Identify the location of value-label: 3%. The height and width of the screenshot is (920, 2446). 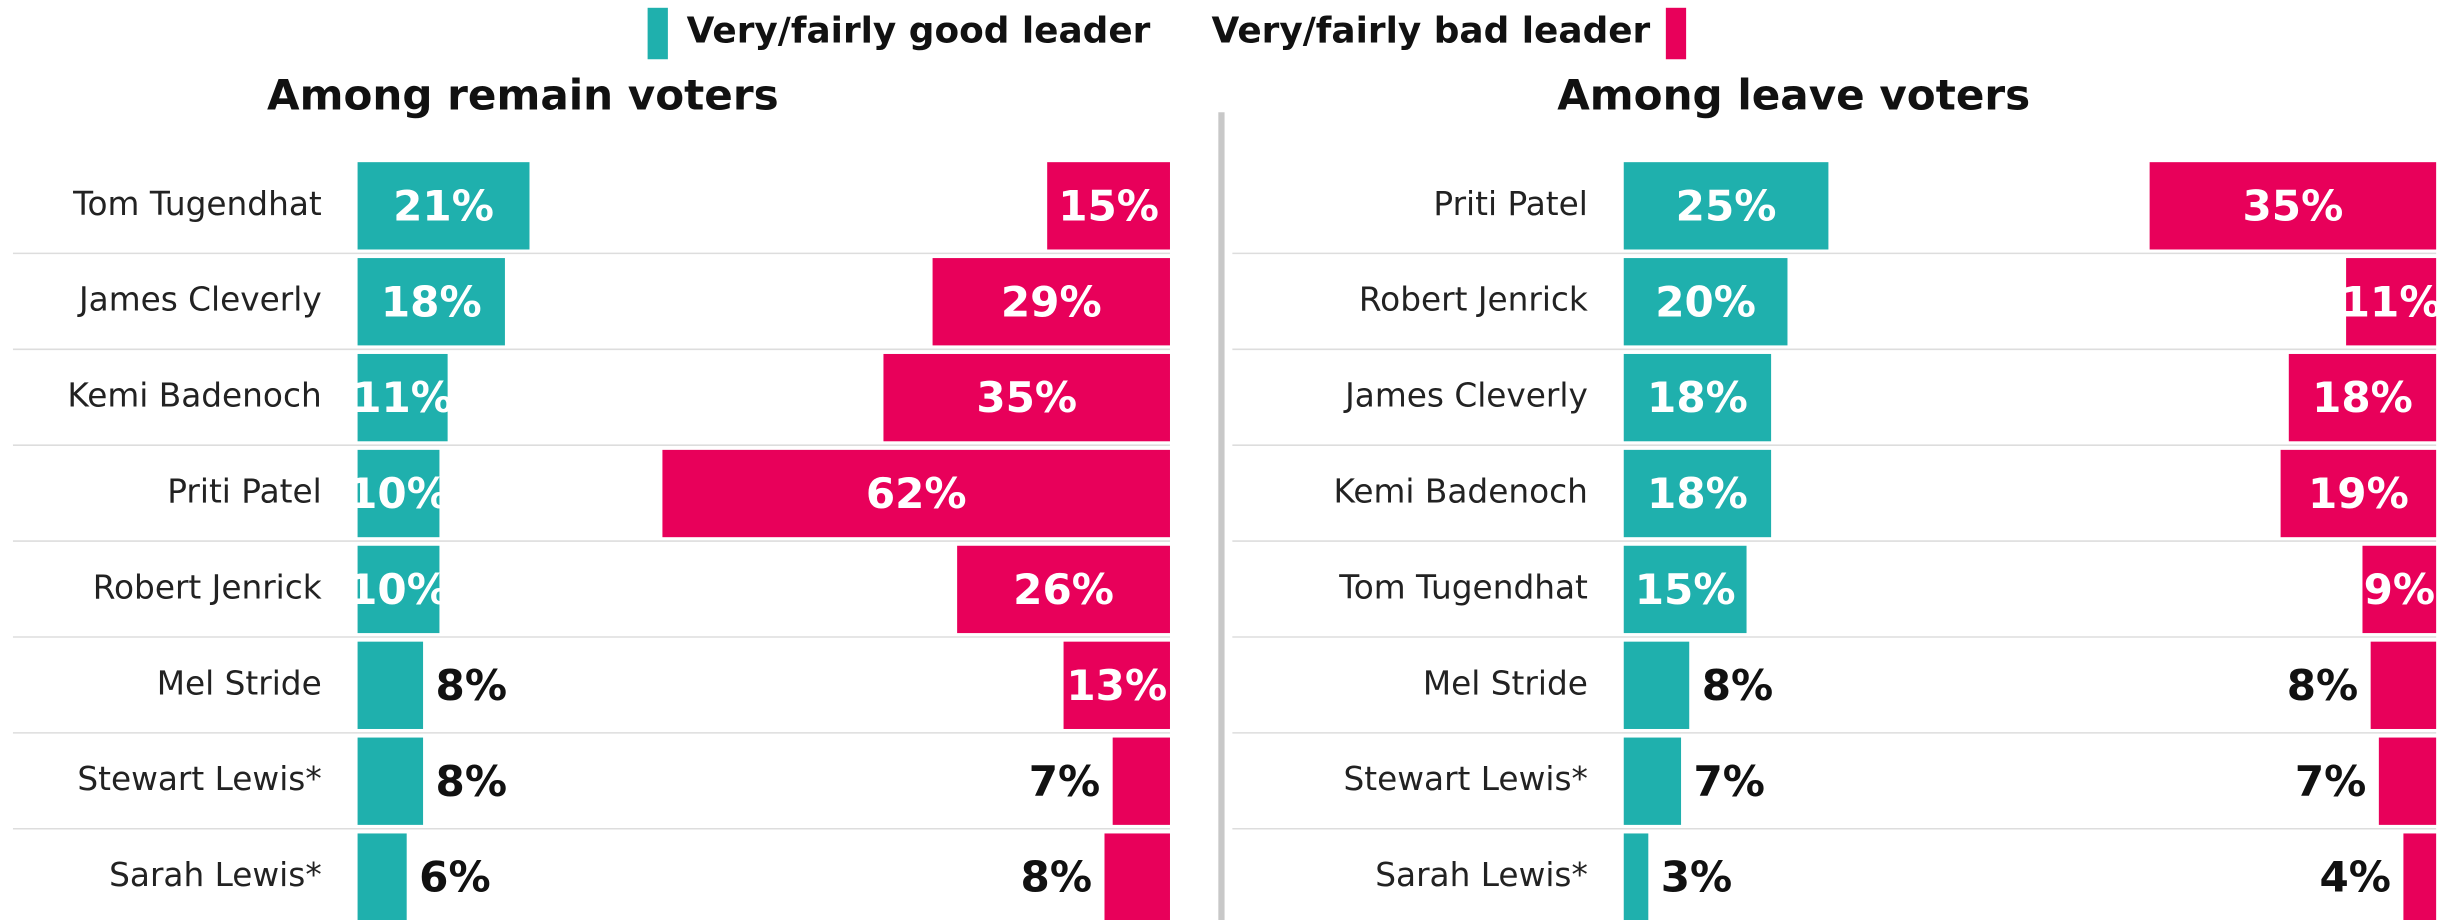
(1696, 877).